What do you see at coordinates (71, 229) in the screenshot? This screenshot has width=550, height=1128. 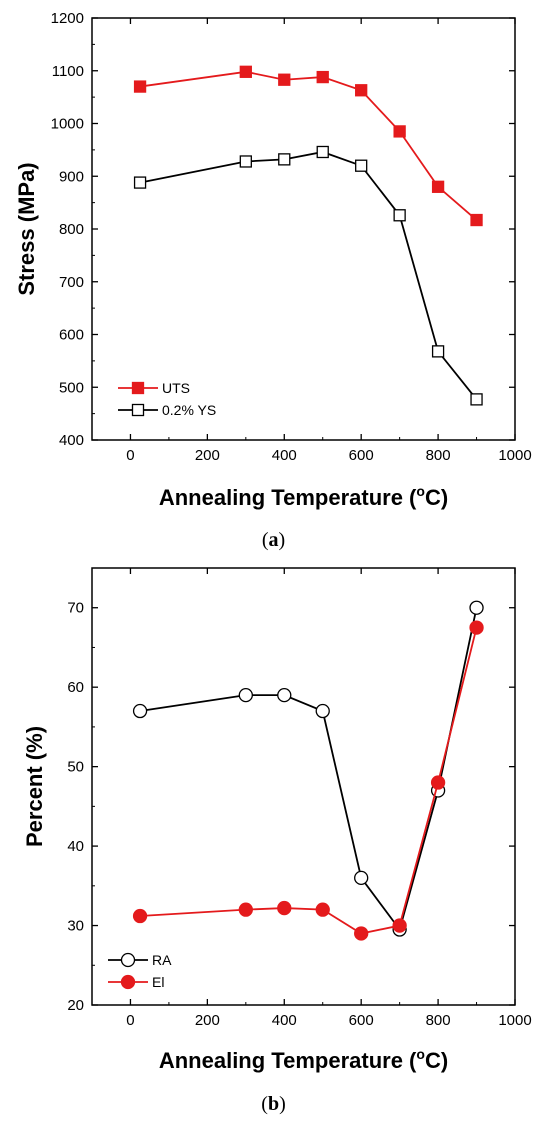 I see `y-tick-label: 800` at bounding box center [71, 229].